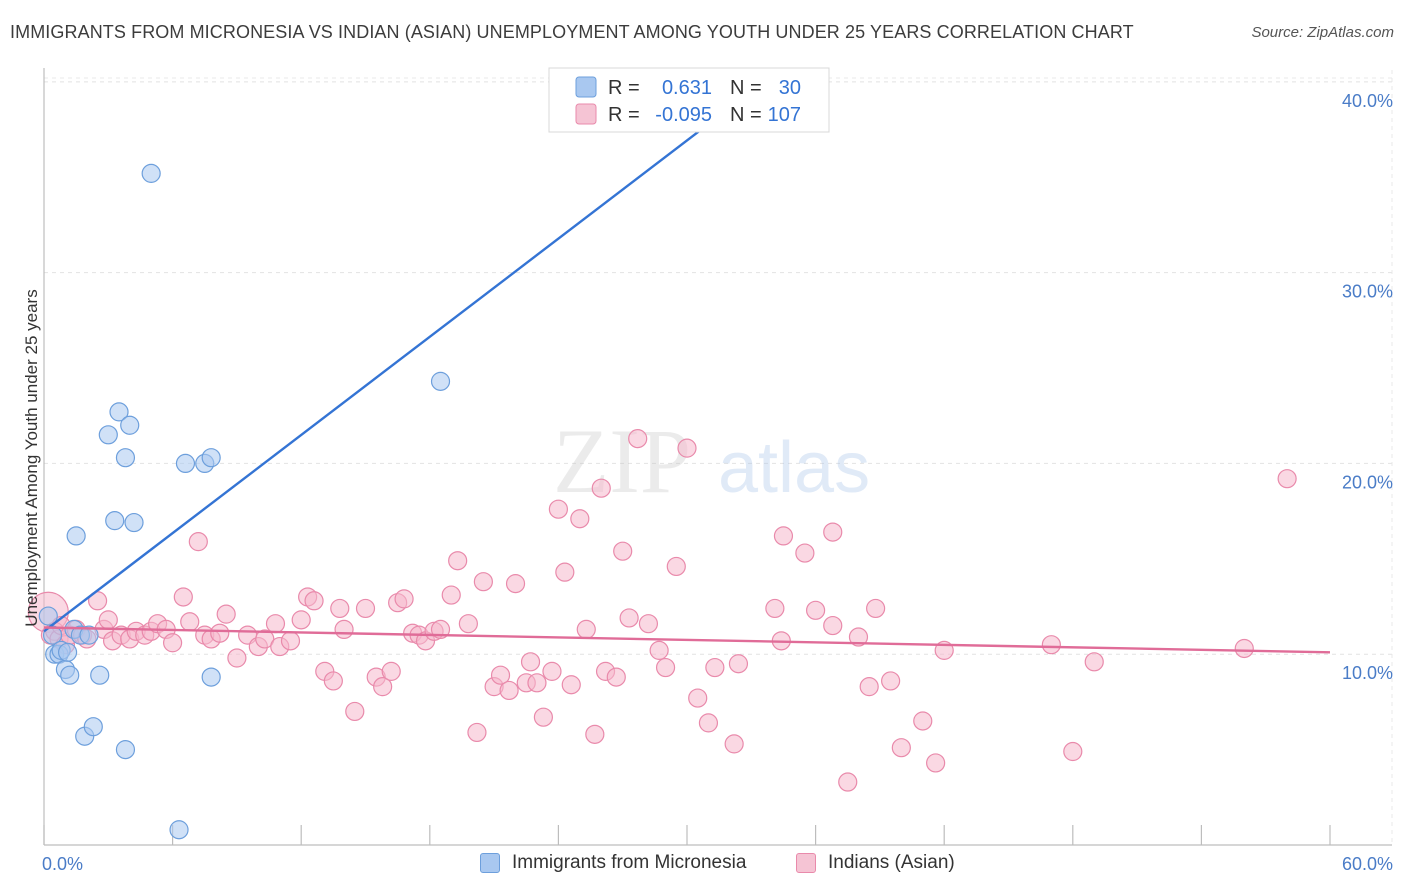 The width and height of the screenshot is (1406, 892). What do you see at coordinates (711, 461) in the screenshot?
I see `watermark: ZIP atlas` at bounding box center [711, 461].